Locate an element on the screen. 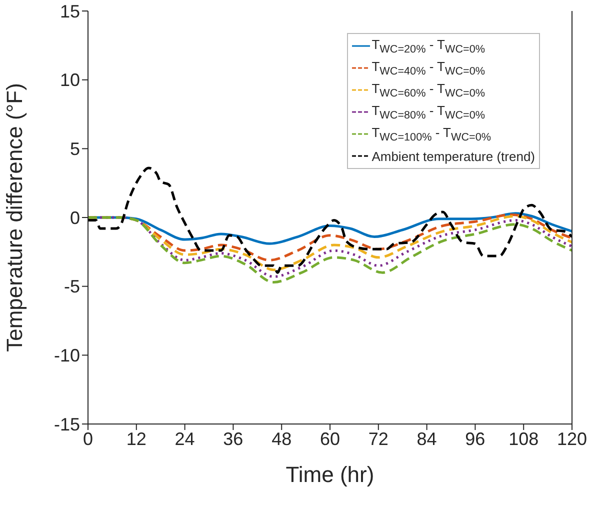  y-tick-label: 0 is located at coordinates (75, 218).